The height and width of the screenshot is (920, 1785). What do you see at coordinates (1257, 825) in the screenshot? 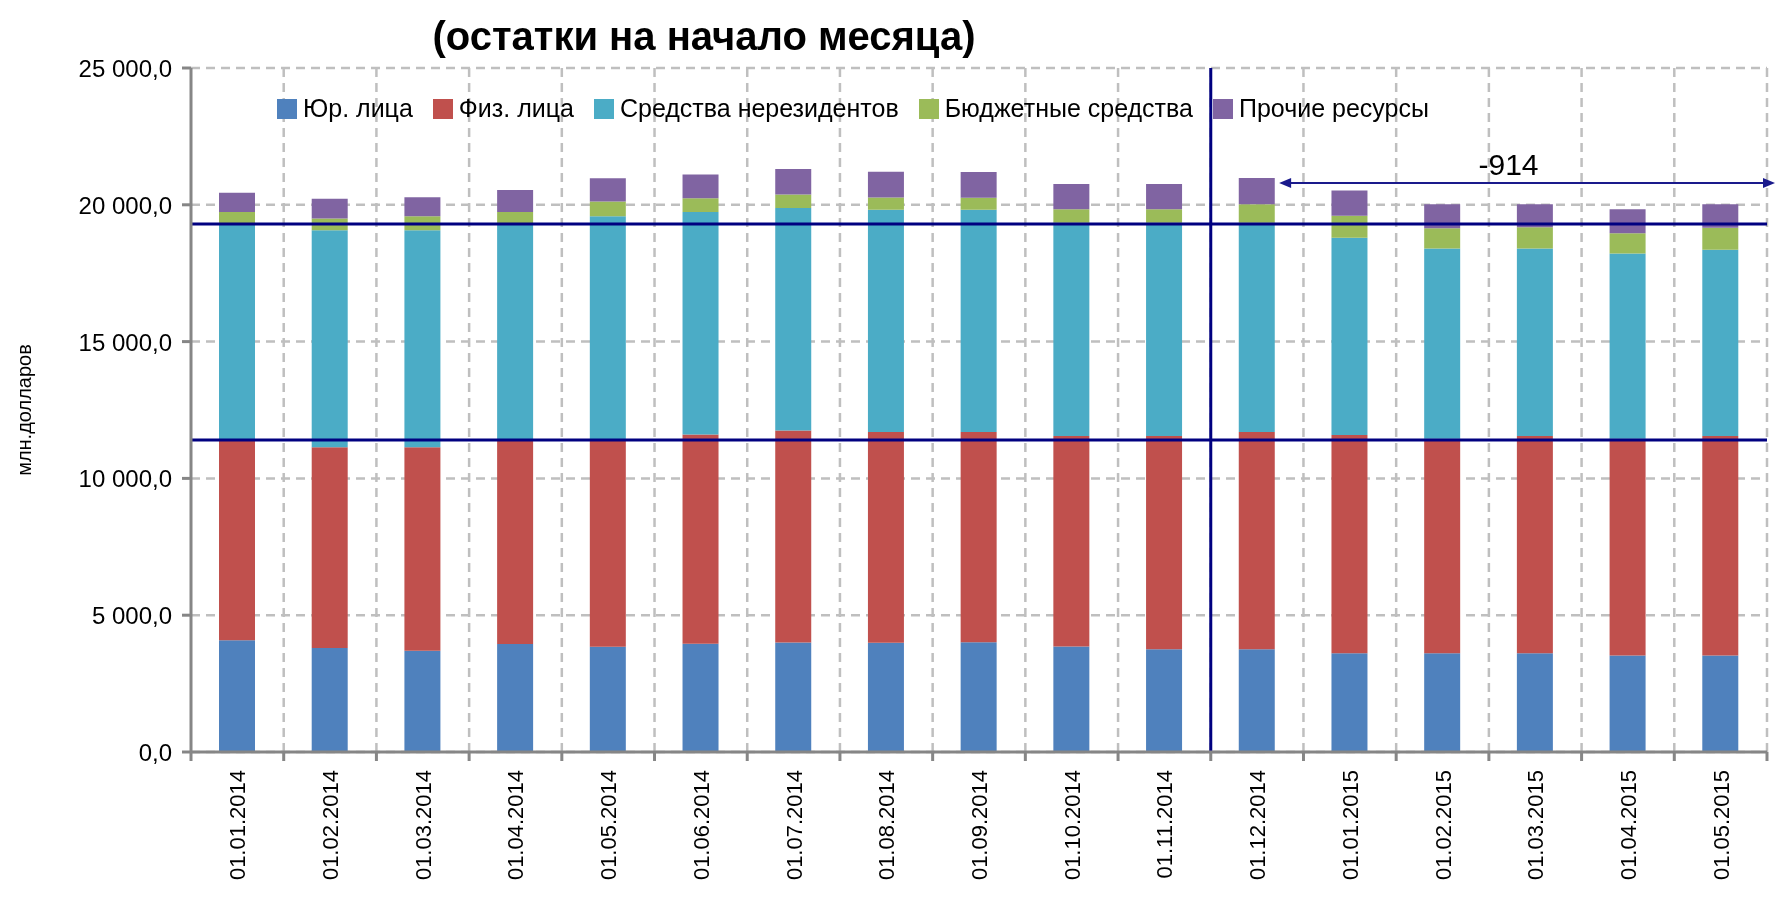
I see `x-tick-label: 01.12.2014` at bounding box center [1257, 825].